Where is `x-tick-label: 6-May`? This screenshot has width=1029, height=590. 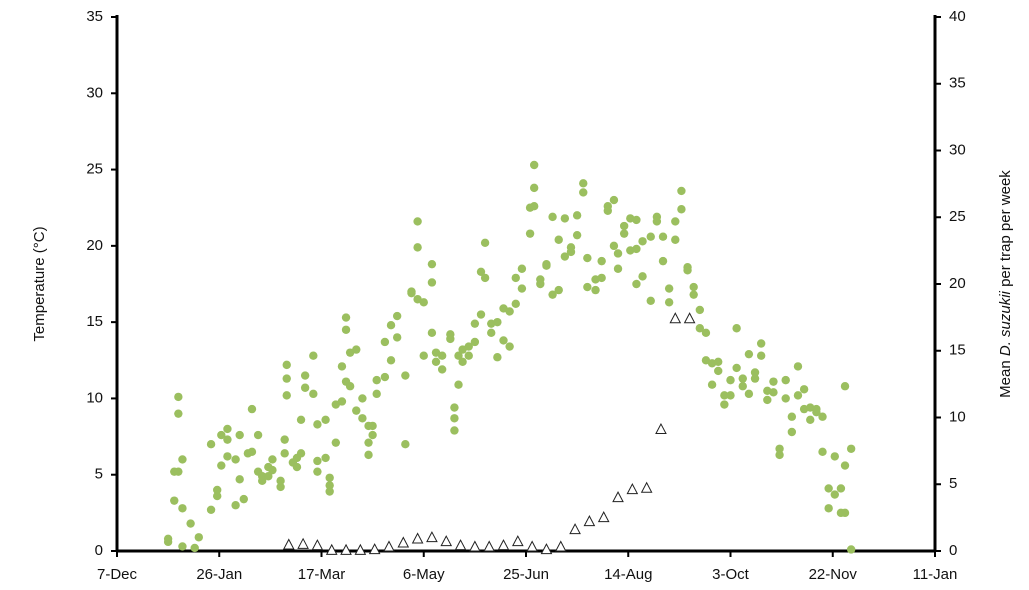
x-tick-label: 6-May is located at coordinates (424, 574).